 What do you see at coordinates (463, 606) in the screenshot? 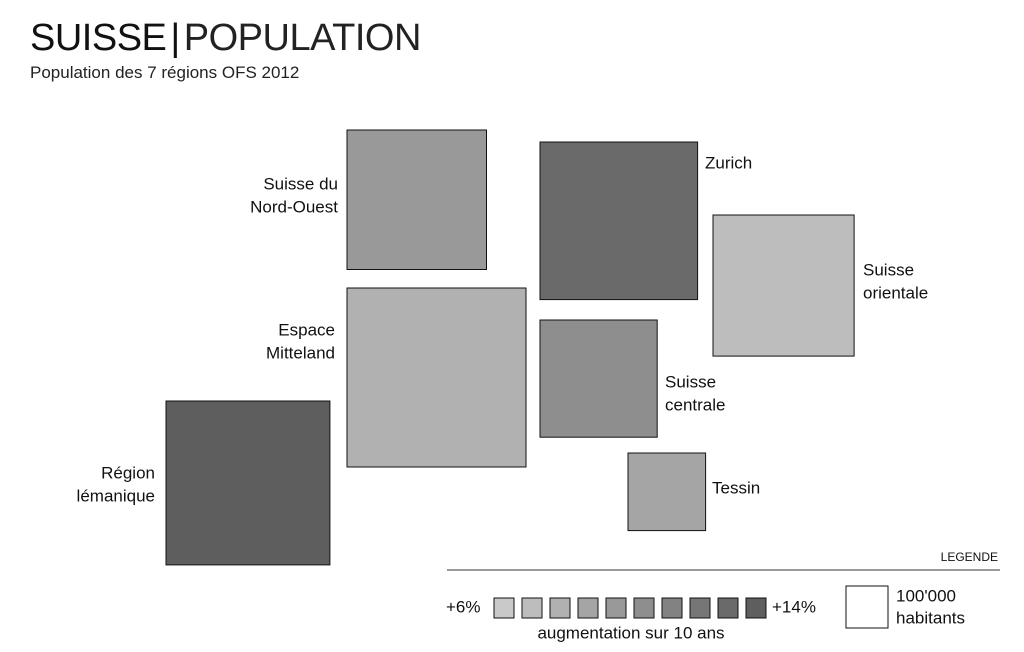
I see `legend-min-label: +6%` at bounding box center [463, 606].